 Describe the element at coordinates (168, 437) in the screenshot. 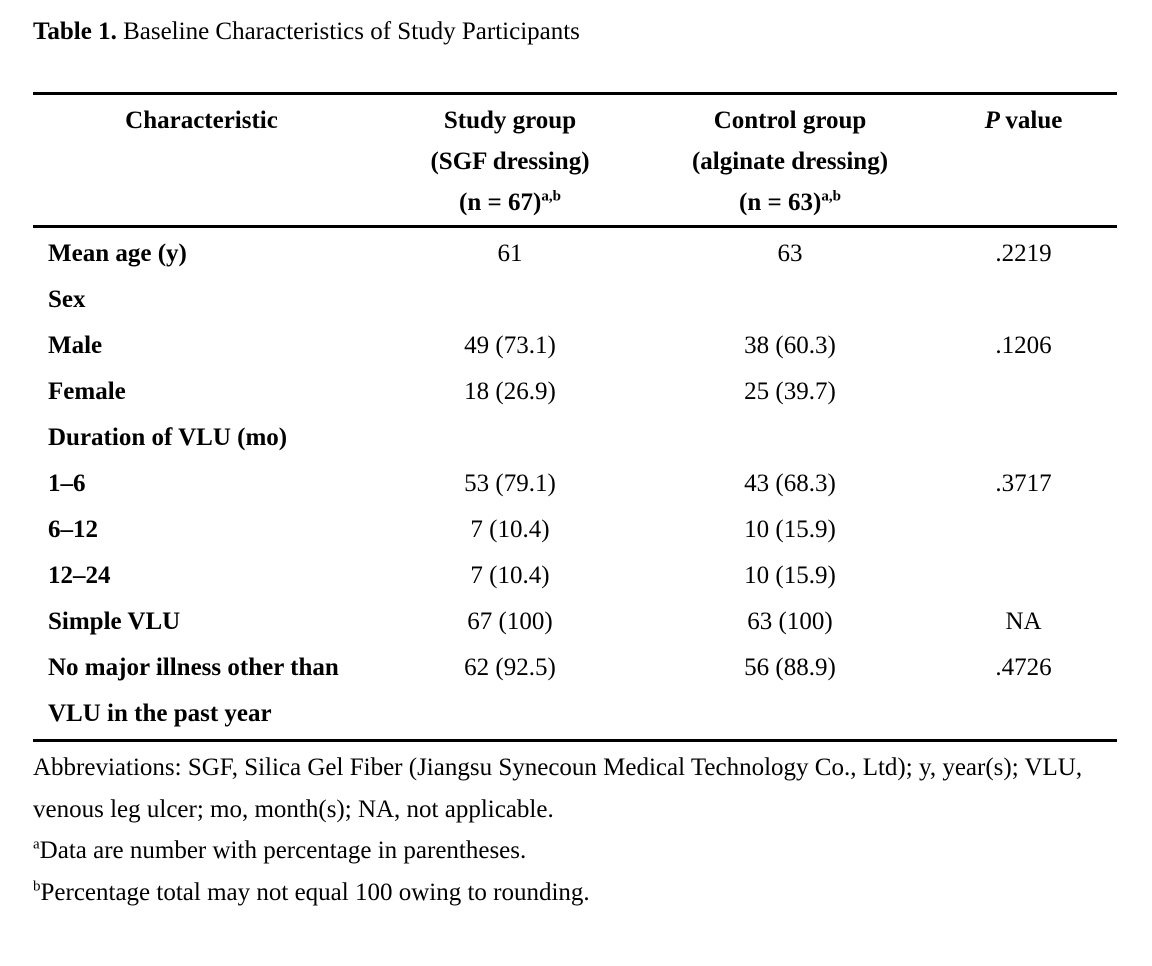

I see `row-label: Duration of VLU (mo)` at that location.